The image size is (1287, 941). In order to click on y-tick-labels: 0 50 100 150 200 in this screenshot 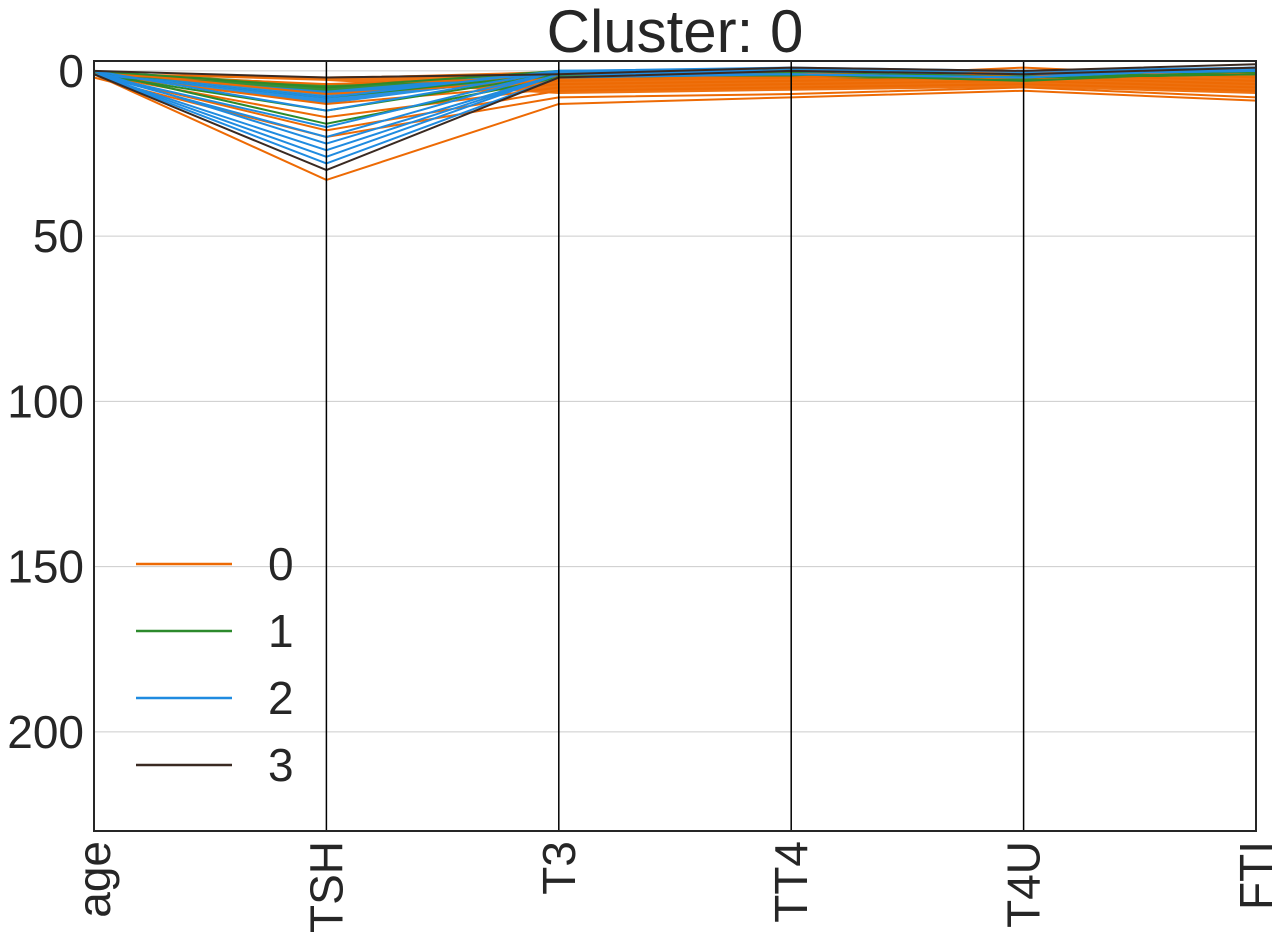, I will do `click(45, 401)`.